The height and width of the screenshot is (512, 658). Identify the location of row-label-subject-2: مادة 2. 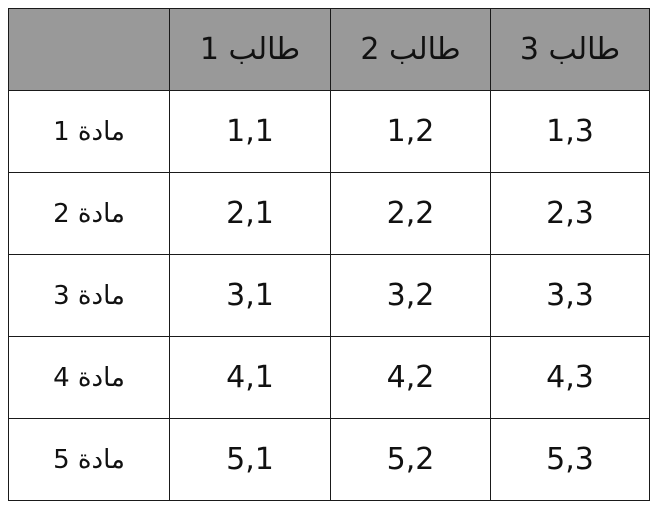
(89, 213).